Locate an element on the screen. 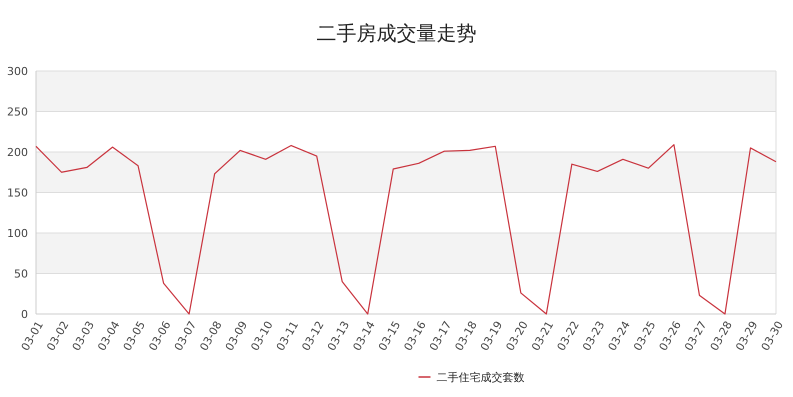 Image resolution: width=793 pixels, height=397 pixels. y-tick-label: 250 is located at coordinates (17, 111).